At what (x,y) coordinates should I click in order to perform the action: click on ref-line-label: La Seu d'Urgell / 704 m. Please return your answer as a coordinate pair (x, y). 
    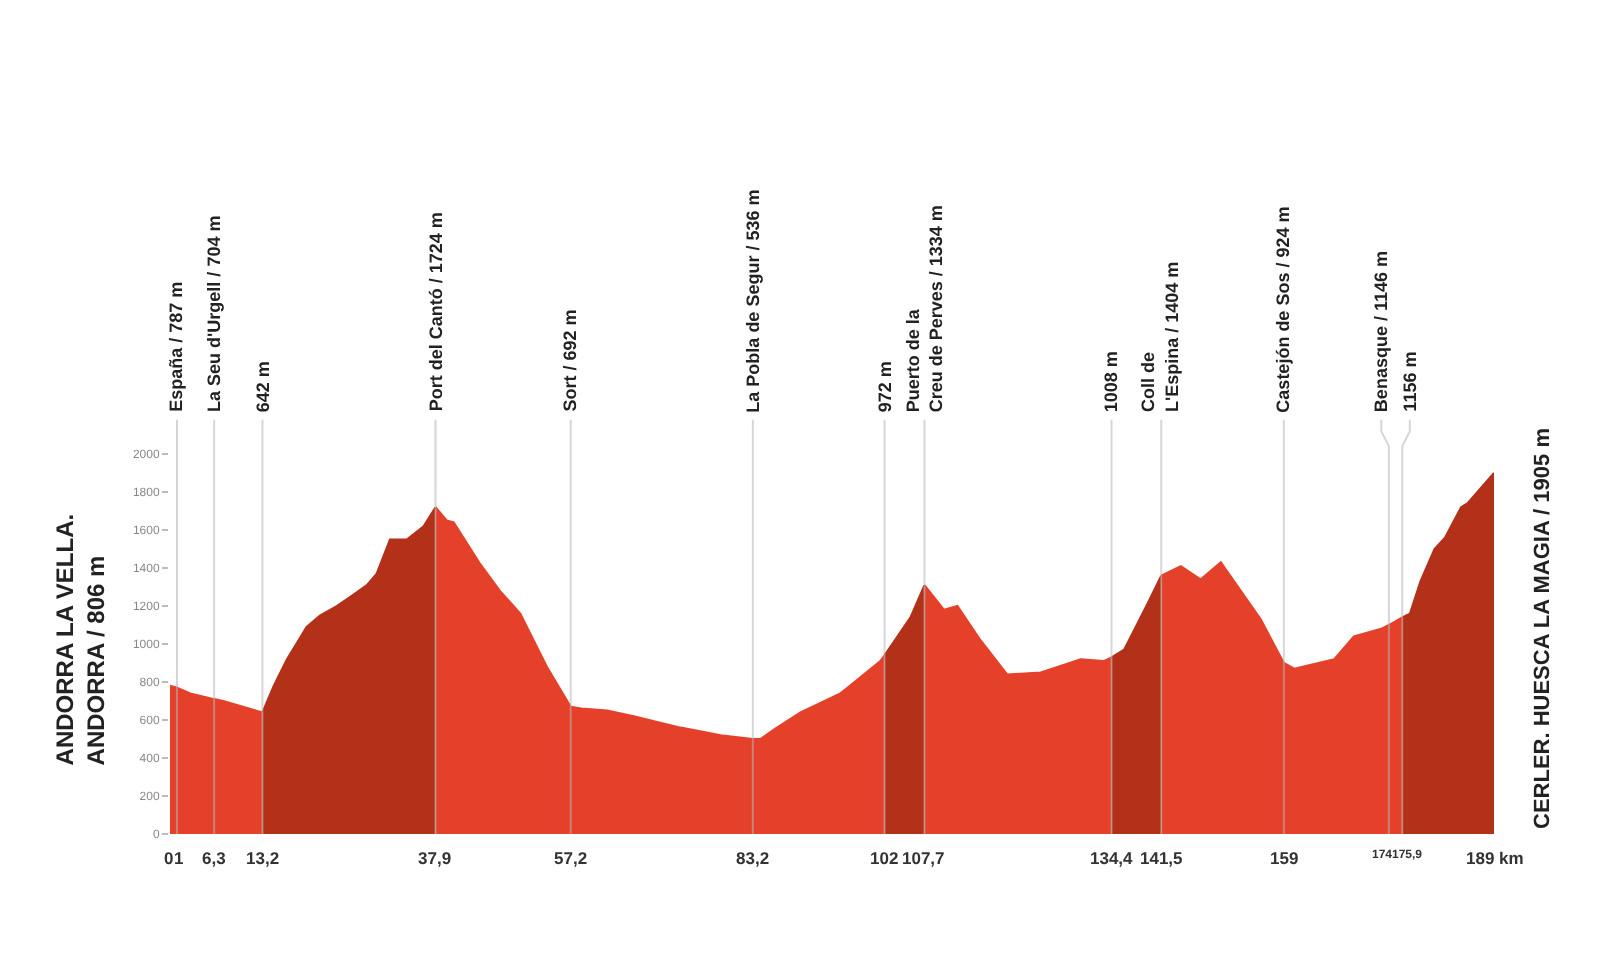
    Looking at the image, I should click on (214, 313).